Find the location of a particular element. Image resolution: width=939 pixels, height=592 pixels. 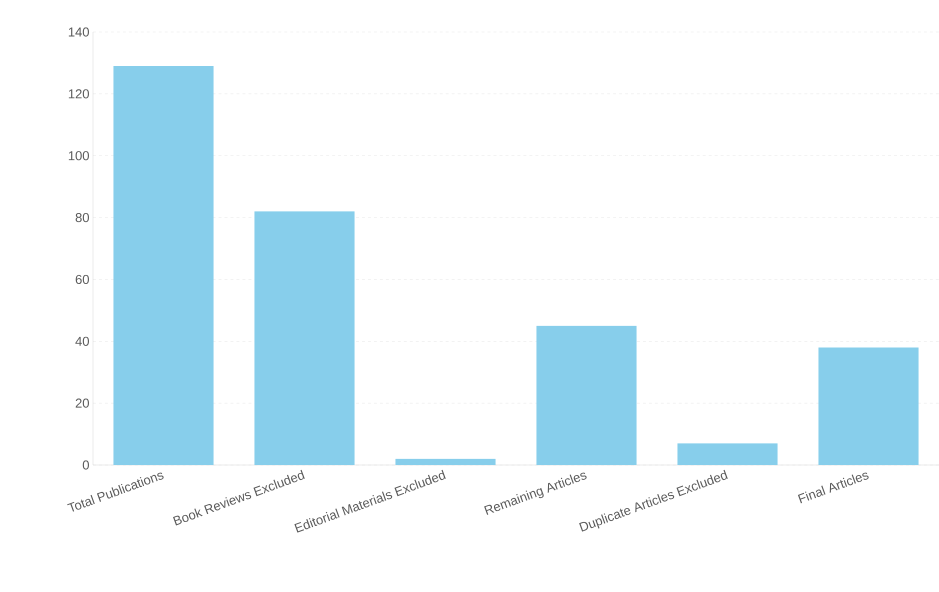

y-tick-label: 40 is located at coordinates (82, 341).